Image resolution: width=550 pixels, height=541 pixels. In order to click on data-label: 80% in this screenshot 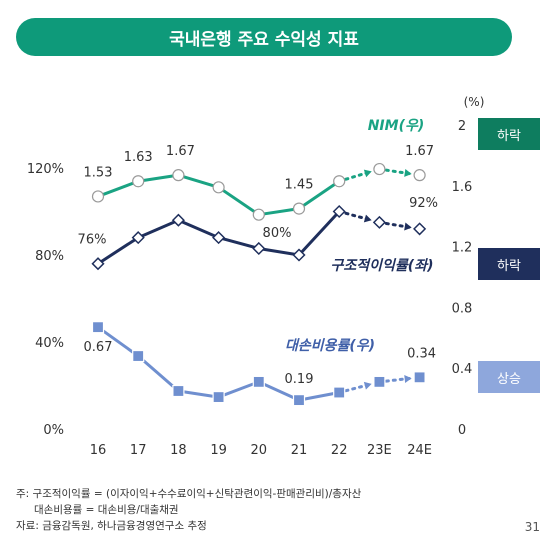, I will do `click(277, 233)`.